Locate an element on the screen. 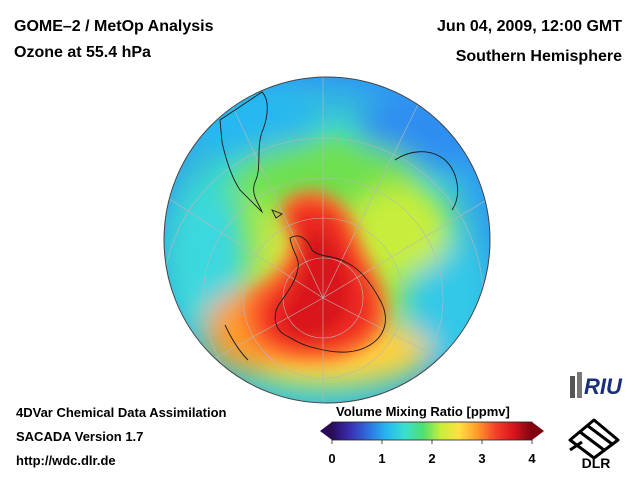 The image size is (640, 480). footer-line-2: SACADA Version 1.7 is located at coordinates (80, 436).